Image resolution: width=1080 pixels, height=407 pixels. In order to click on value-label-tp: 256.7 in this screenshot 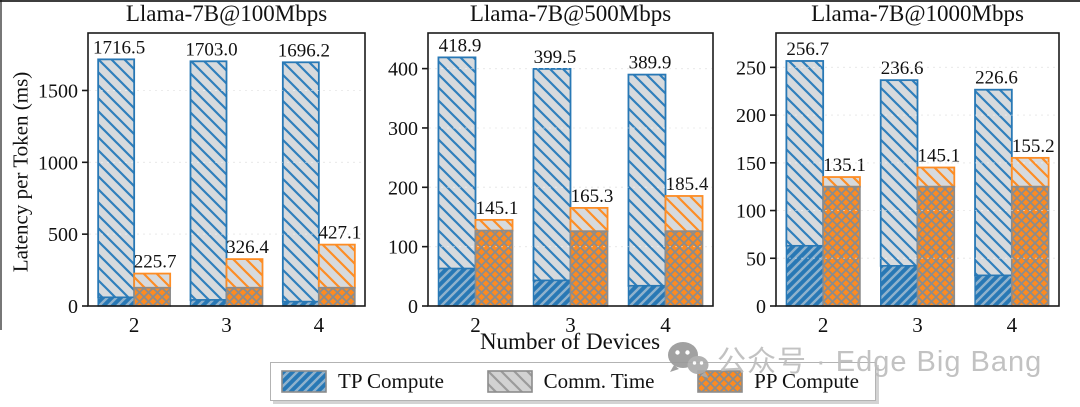, I will do `click(807, 49)`.